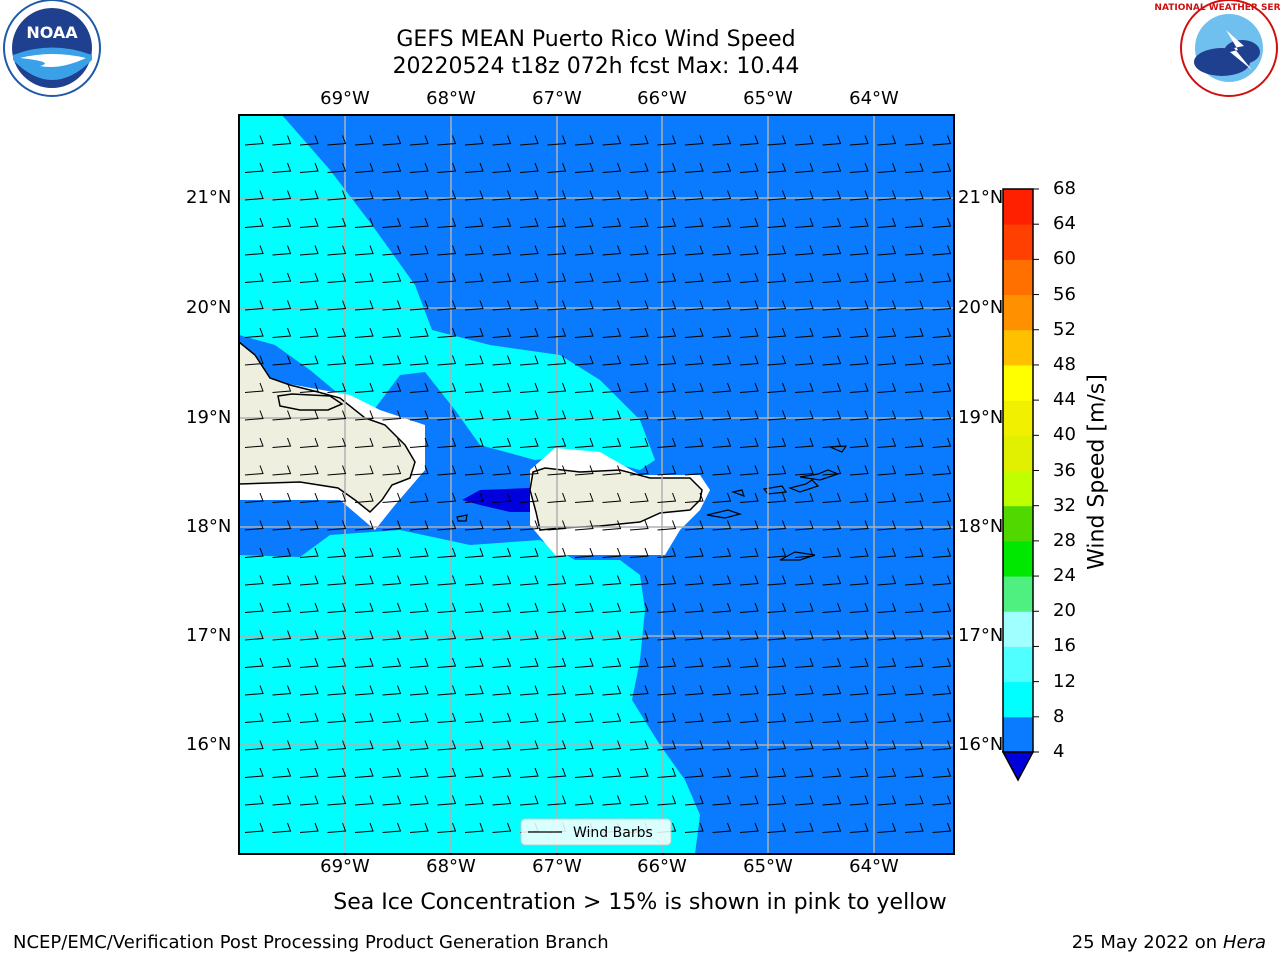 The image size is (1280, 960). Describe the element at coordinates (1064, 435) in the screenshot. I see `colorbar-tick-label: 40` at that location.